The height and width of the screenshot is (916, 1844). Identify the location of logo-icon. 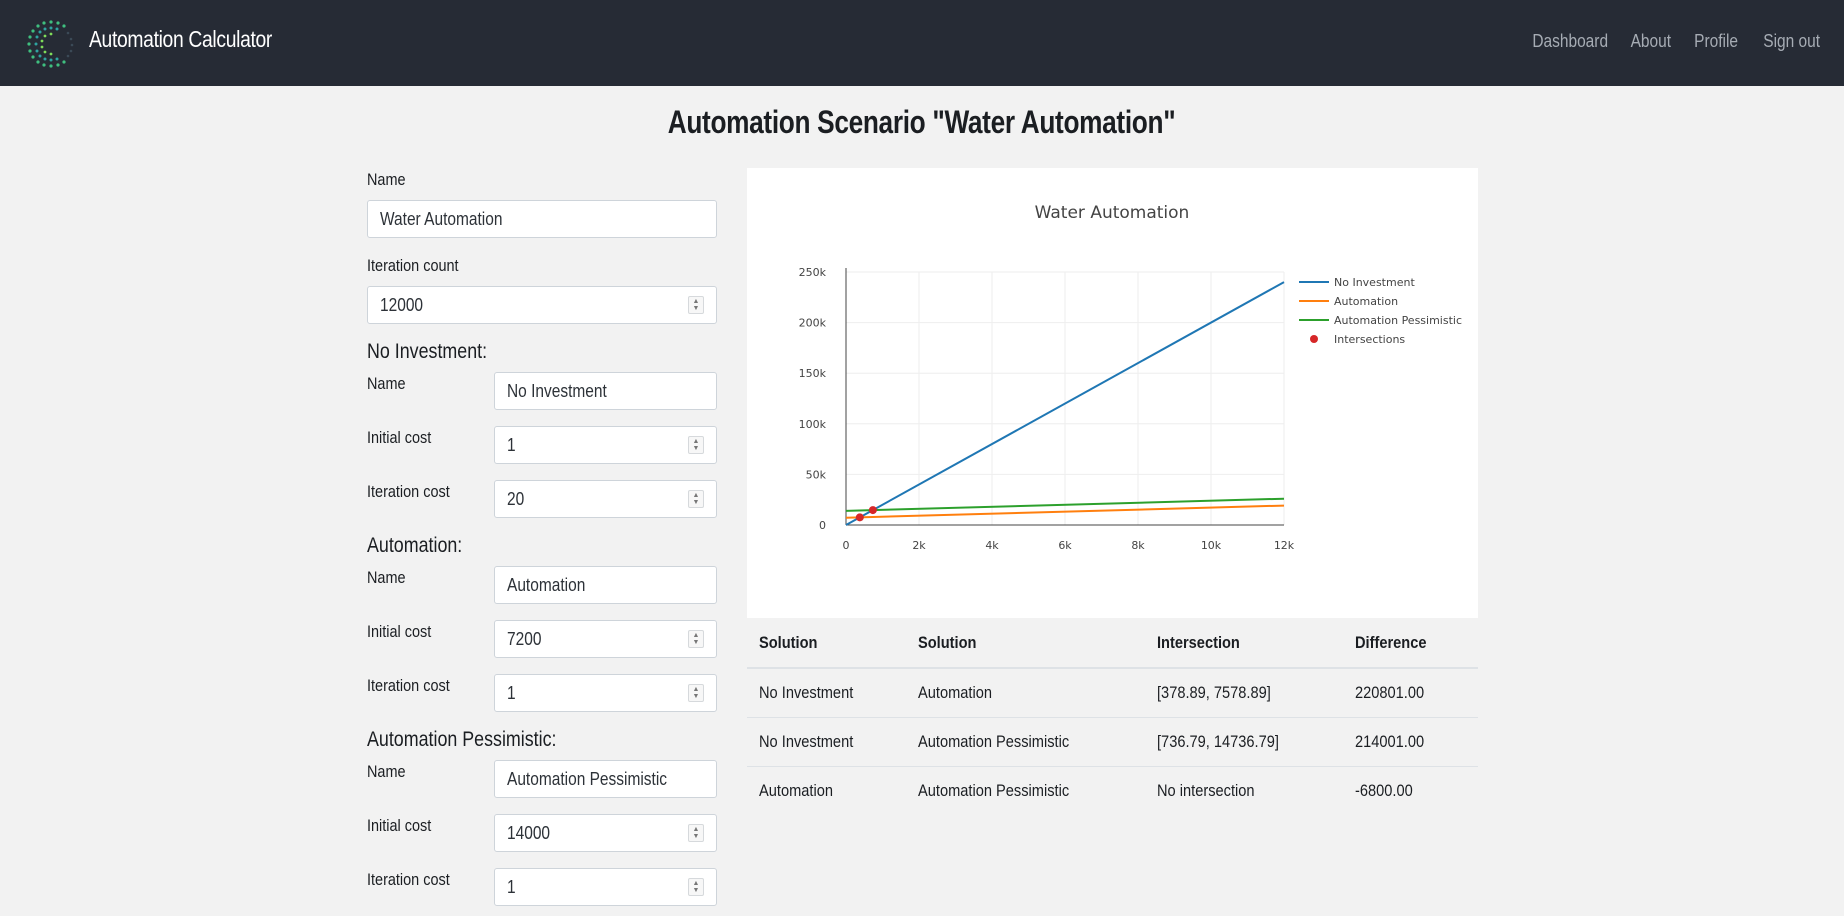
(51, 44).